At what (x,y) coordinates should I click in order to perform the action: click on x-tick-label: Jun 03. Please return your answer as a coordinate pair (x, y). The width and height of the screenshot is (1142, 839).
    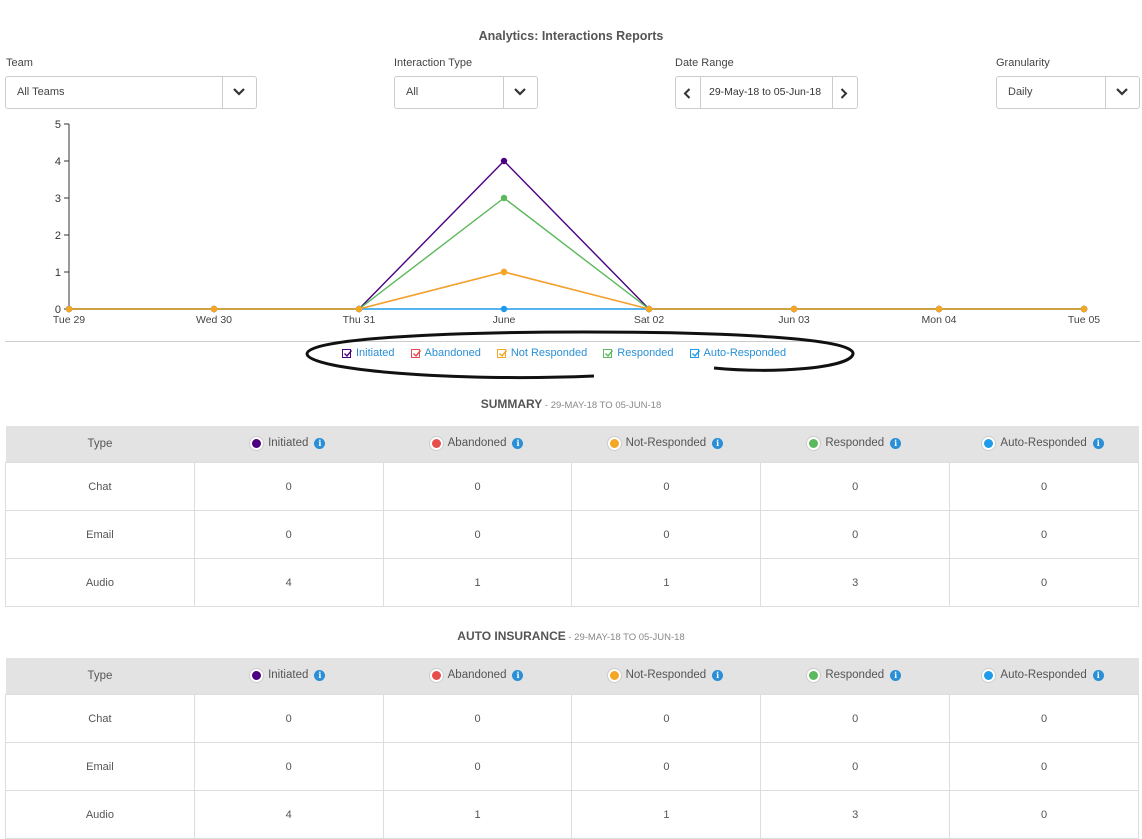
    Looking at the image, I should click on (794, 320).